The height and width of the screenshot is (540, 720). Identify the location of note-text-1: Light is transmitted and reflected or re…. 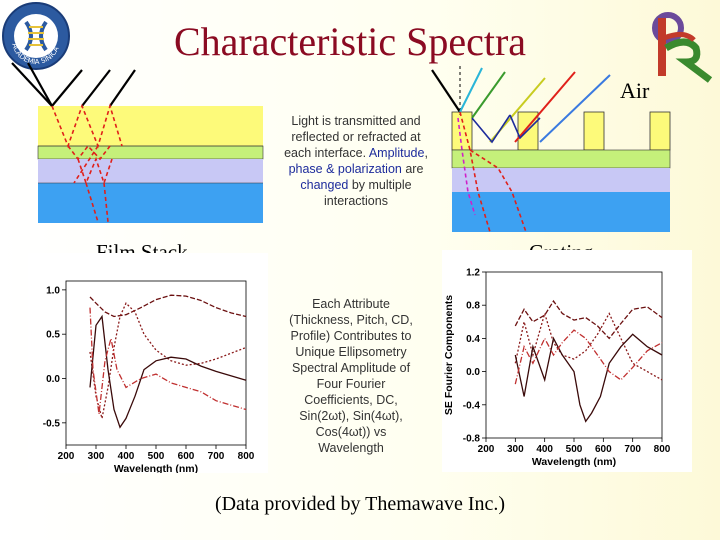
(352, 137).